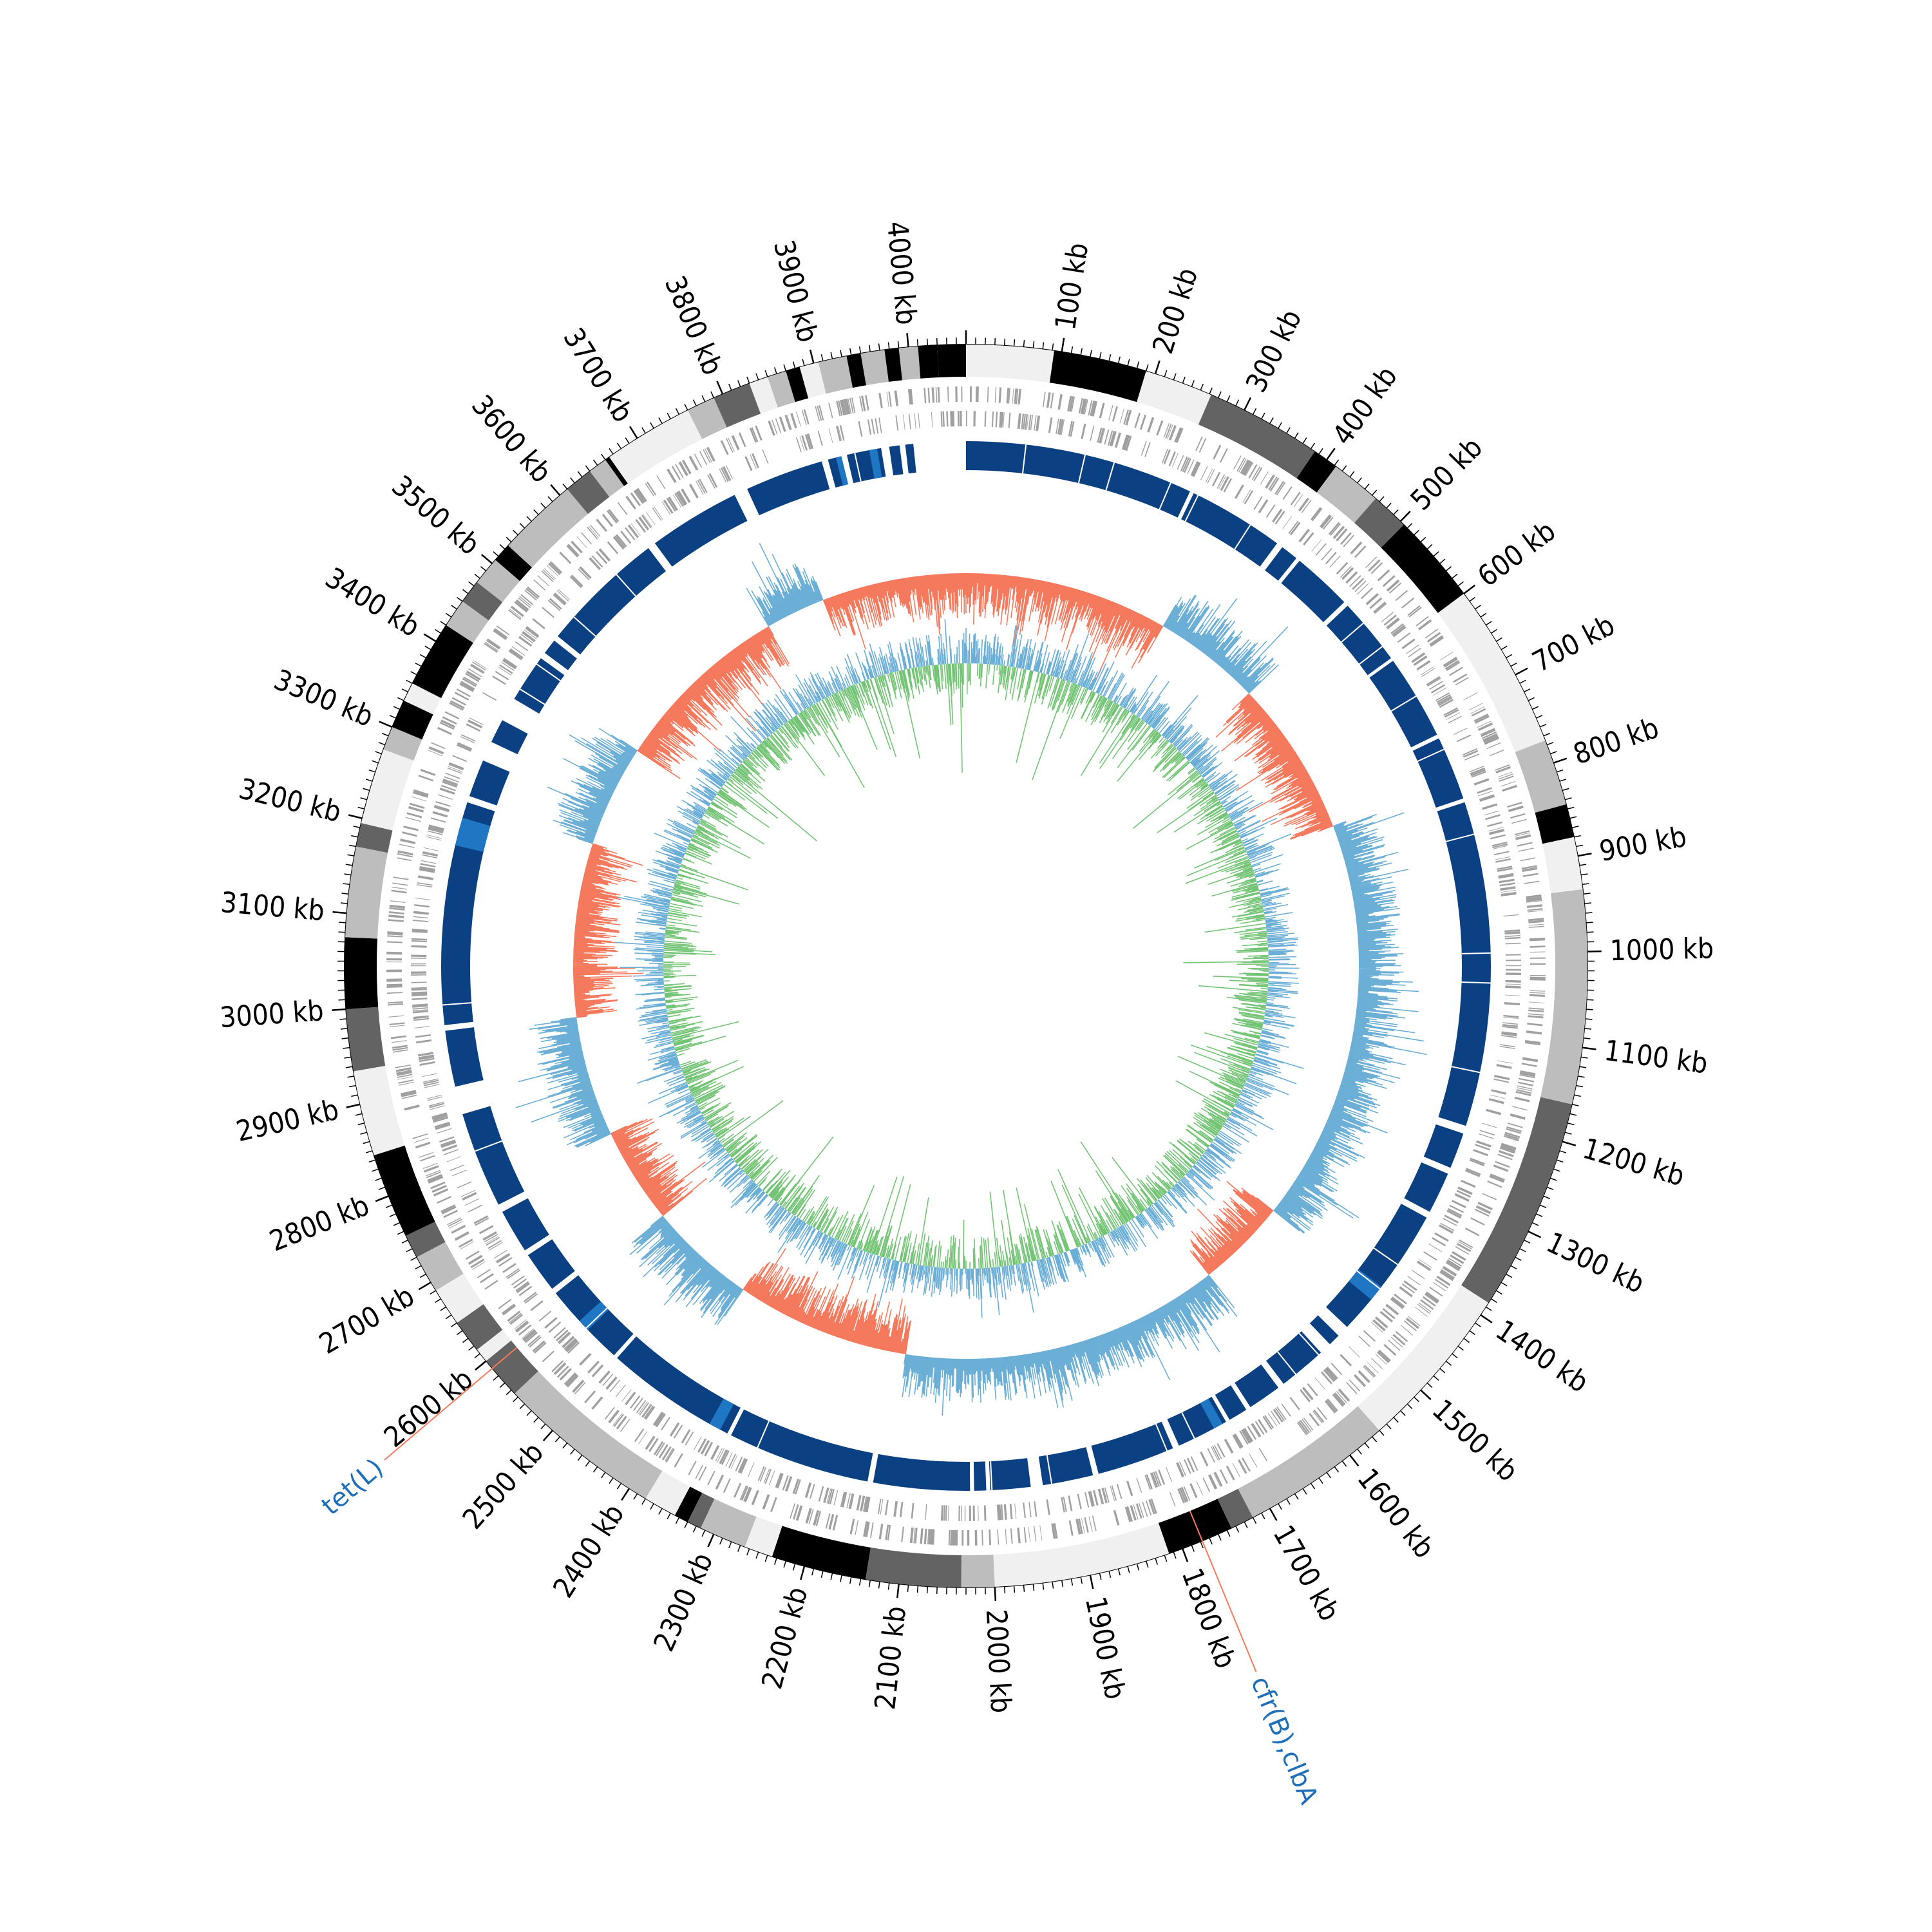 The width and height of the screenshot is (1932, 1932). Describe the element at coordinates (287, 1122) in the screenshot. I see `tick-label: 2900 kb` at that location.